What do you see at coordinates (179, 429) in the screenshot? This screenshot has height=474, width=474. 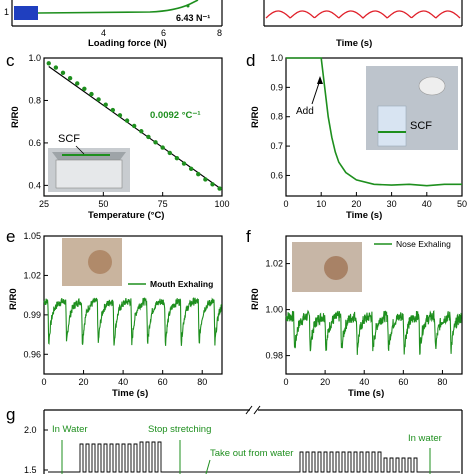 I see `panel-g-annotation-stop-stretching: Stop stretching` at bounding box center [179, 429].